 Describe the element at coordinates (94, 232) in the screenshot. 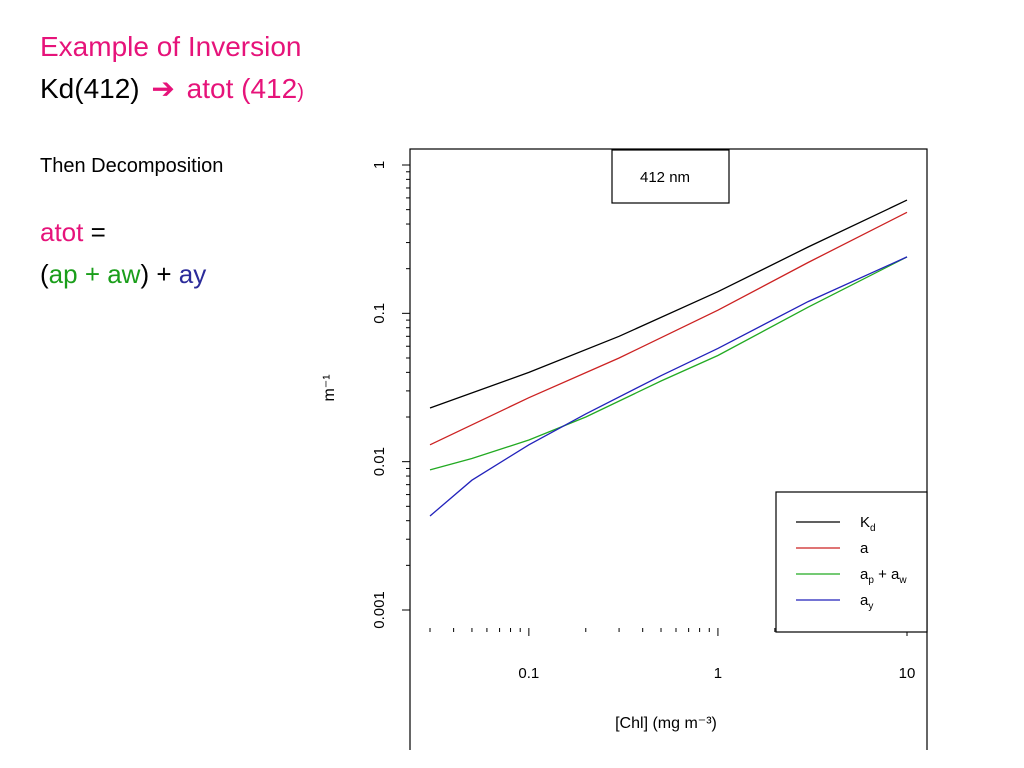

I see `eq-equals: =` at that location.